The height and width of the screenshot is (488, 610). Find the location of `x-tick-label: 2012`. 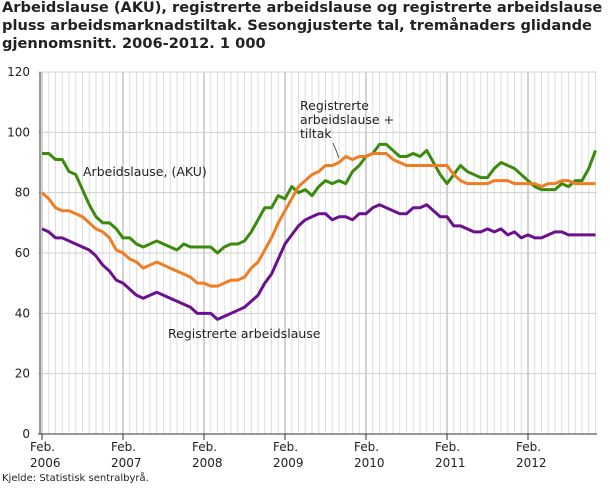

x-tick-label: 2012 is located at coordinates (531, 463).